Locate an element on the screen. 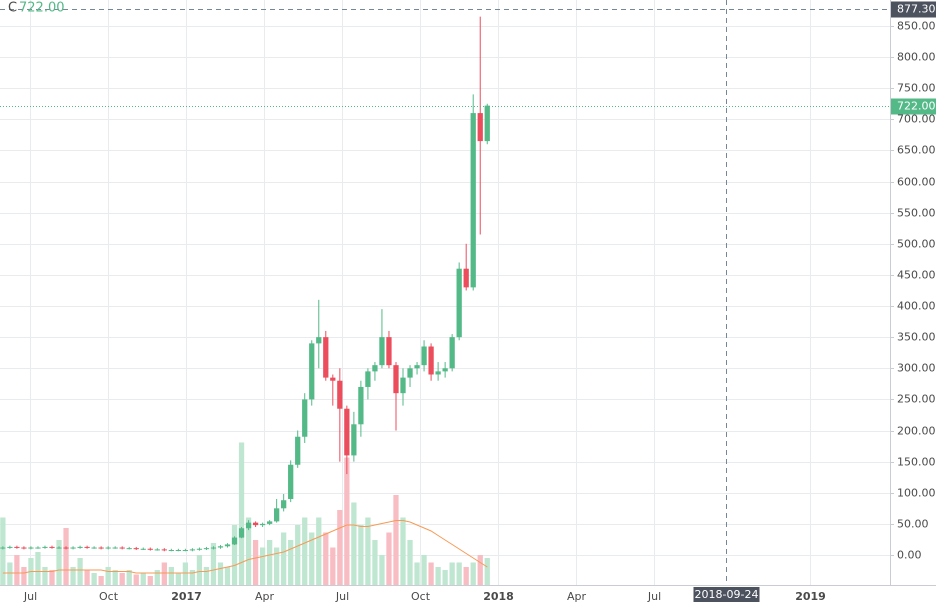  x-tick-label: Jul is located at coordinates (30, 596).